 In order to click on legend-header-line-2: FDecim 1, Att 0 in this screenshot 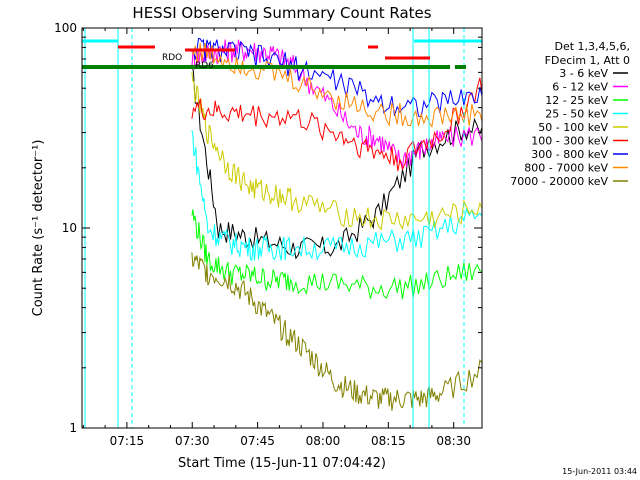, I will do `click(587, 60)`.